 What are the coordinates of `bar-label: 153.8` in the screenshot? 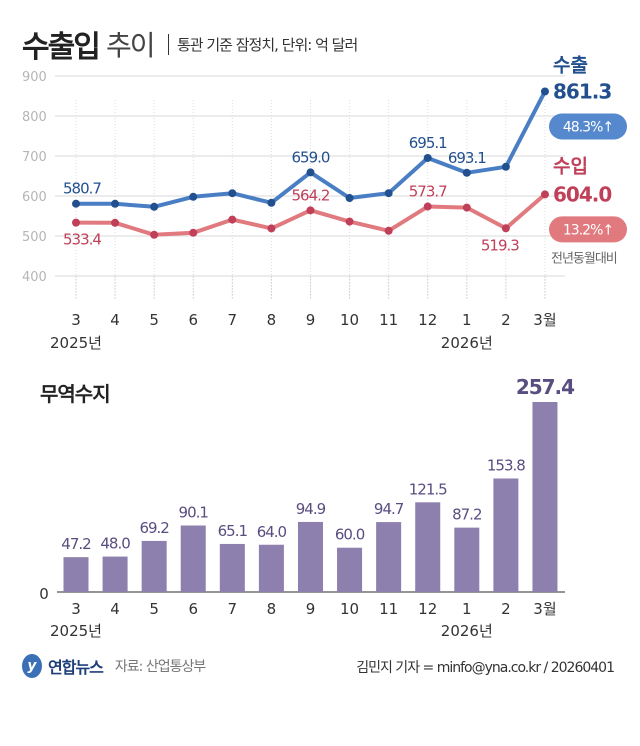 It's located at (506, 465).